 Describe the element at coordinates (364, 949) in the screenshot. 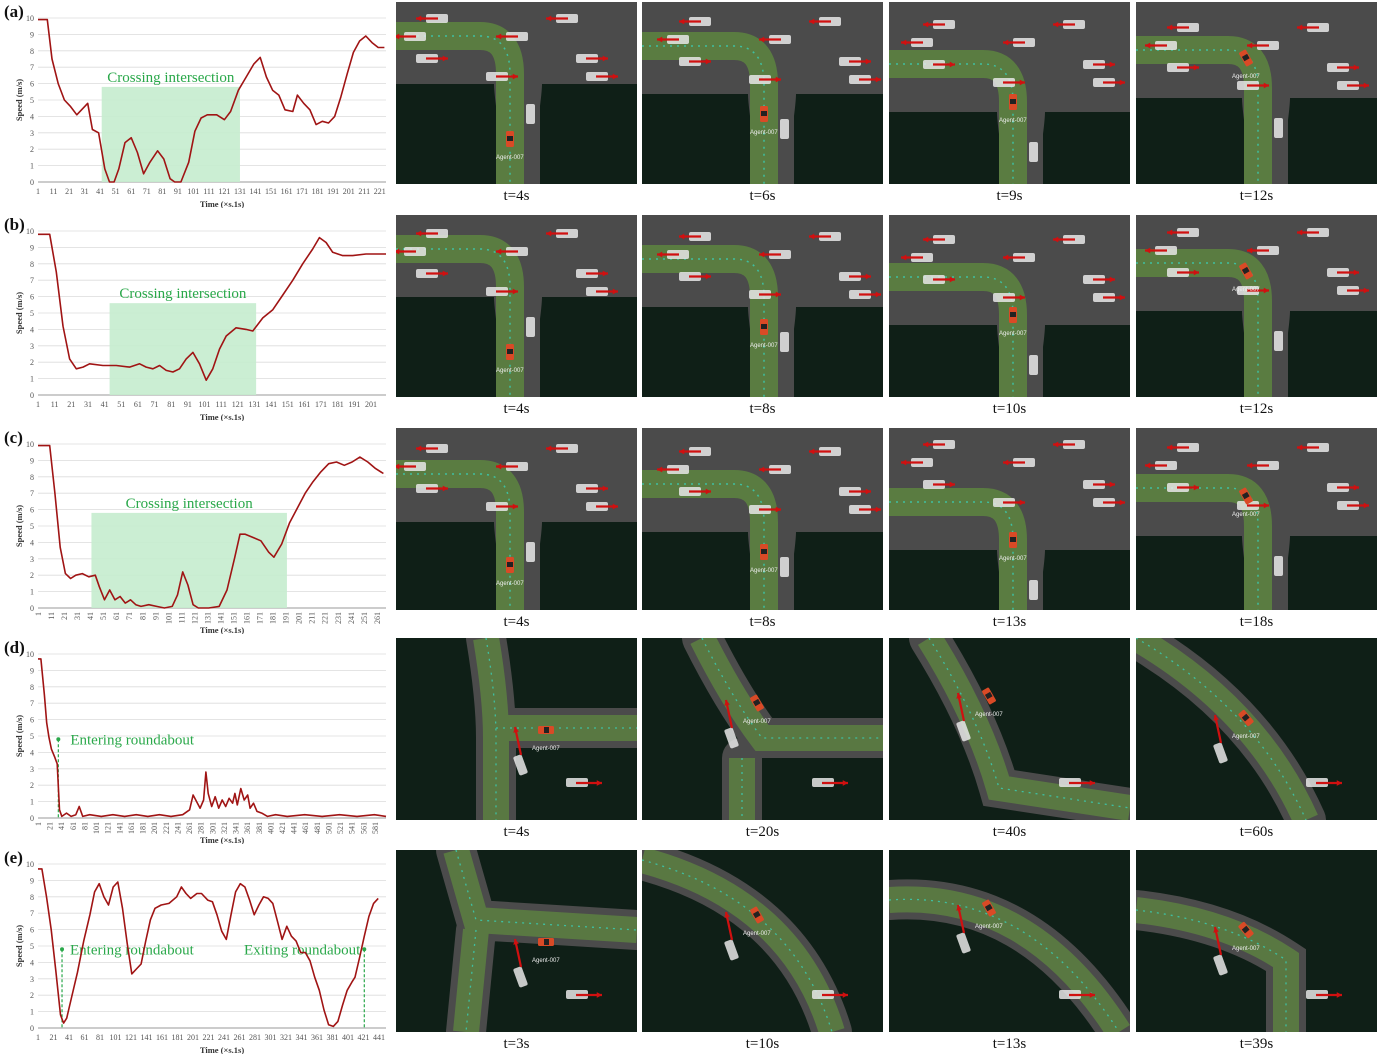

I see `event-marker-dot` at that location.